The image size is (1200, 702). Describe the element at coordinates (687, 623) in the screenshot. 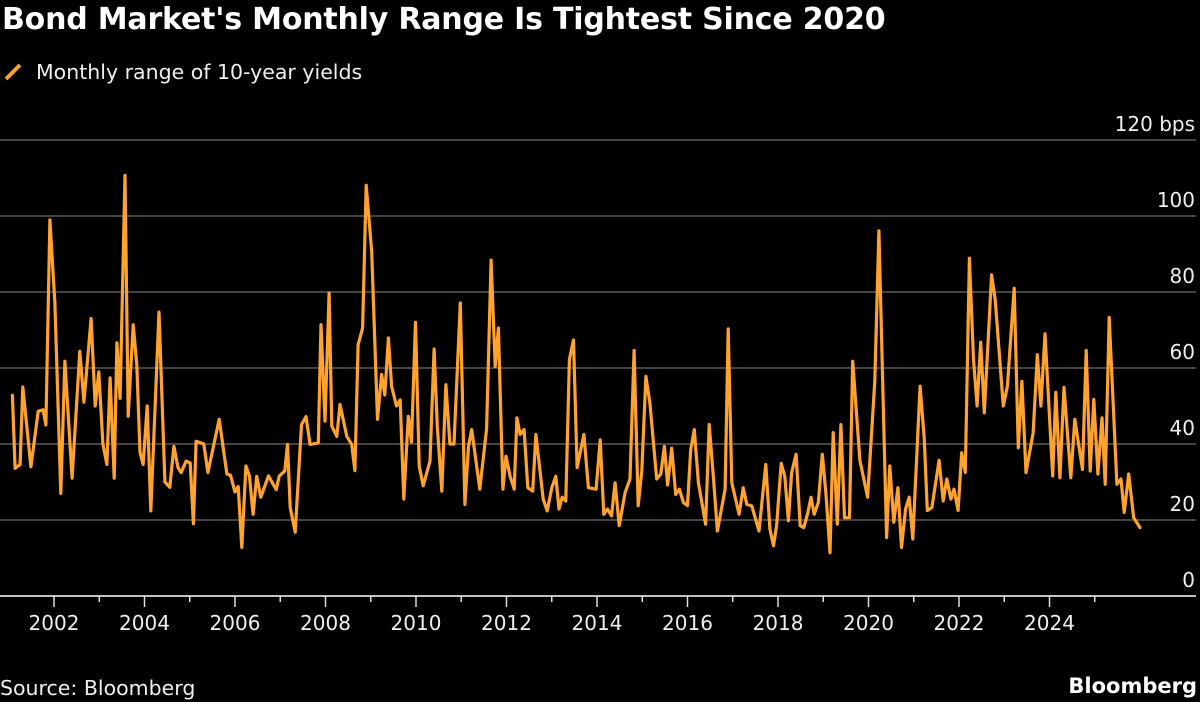

I see `x-tick-label: 2016` at that location.